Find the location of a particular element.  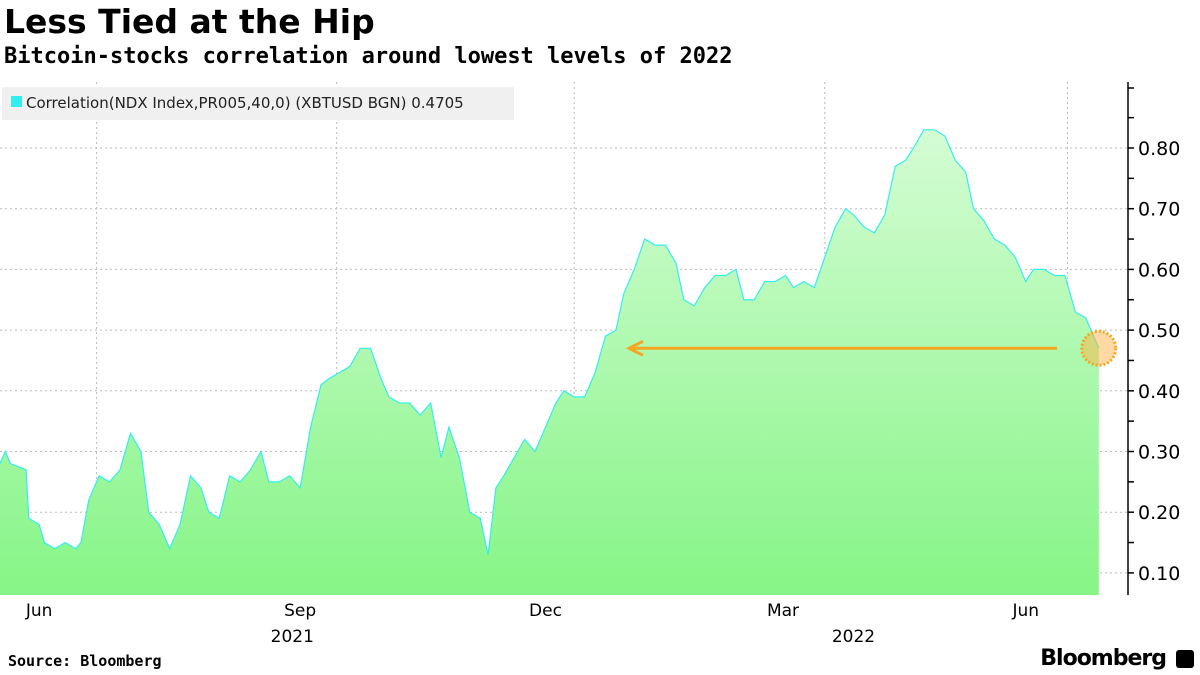

bloomberg-chart-icon is located at coordinates (1185, 659).